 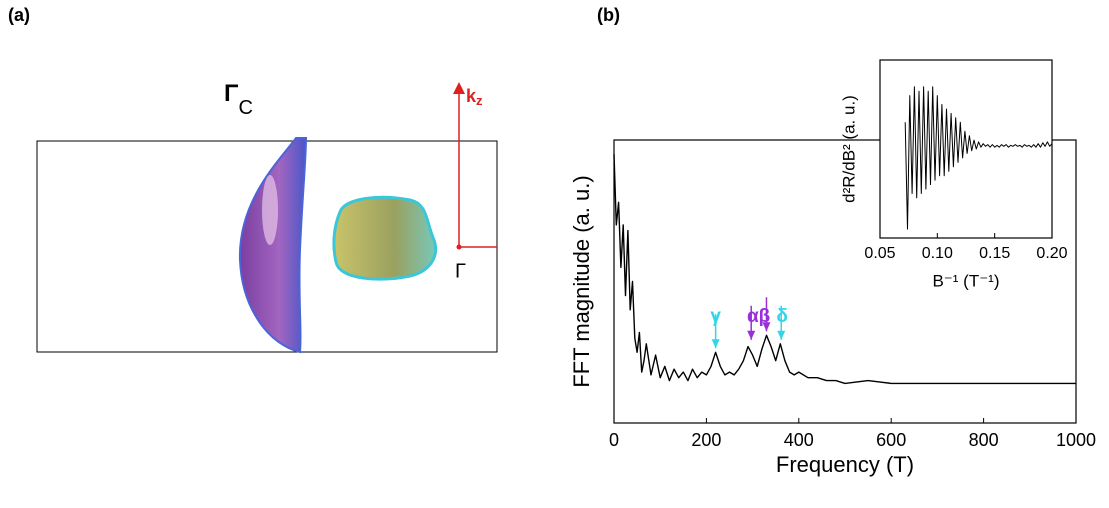 What do you see at coordinates (879, 253) in the screenshot?
I see `x-tick-label: 0.05` at bounding box center [879, 253].